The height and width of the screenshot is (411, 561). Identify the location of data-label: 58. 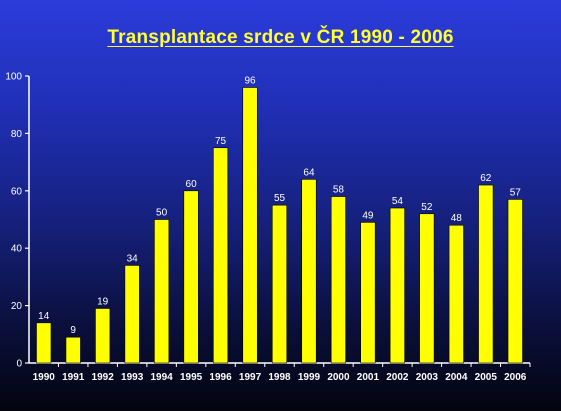
(339, 190).